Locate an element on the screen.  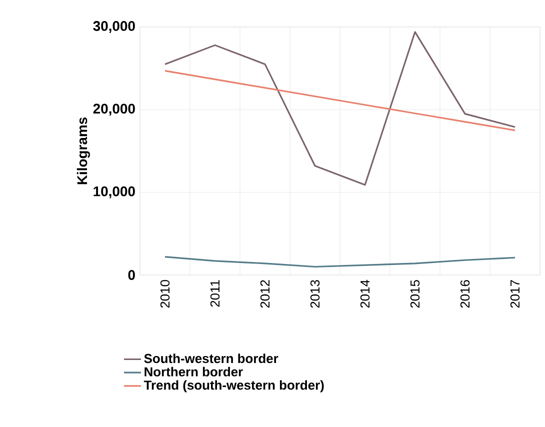
x-tick-label: 2012 is located at coordinates (265, 294).